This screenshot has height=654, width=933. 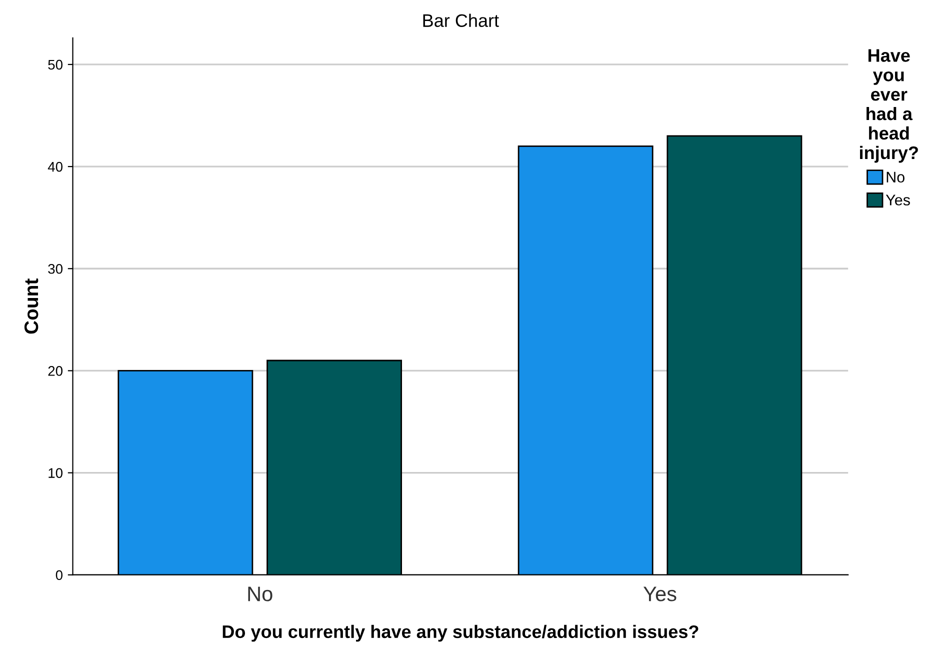 I want to click on y-tick-label: 30, so click(x=55, y=269).